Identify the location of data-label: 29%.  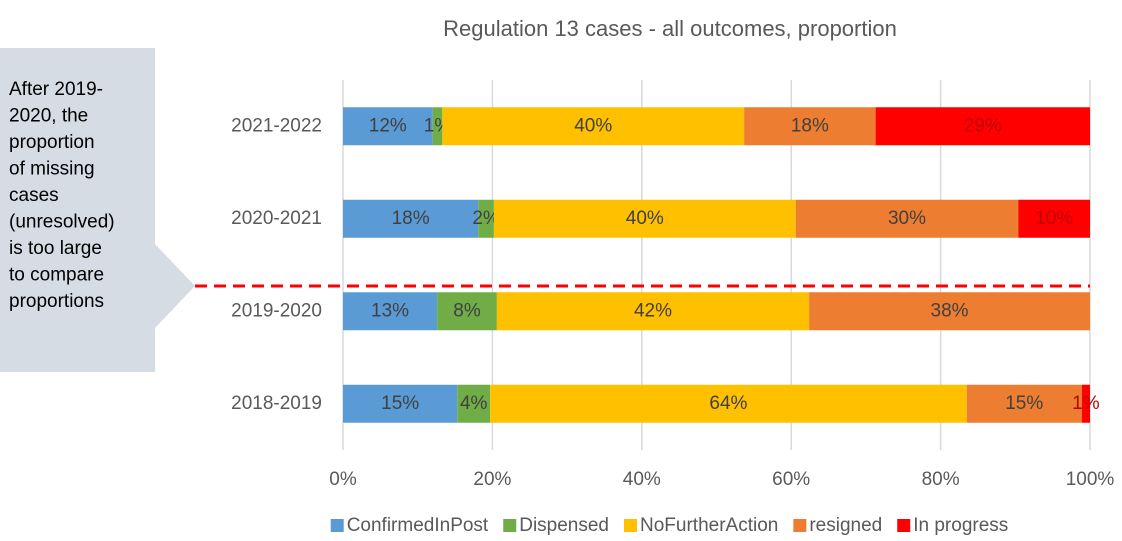
(983, 125).